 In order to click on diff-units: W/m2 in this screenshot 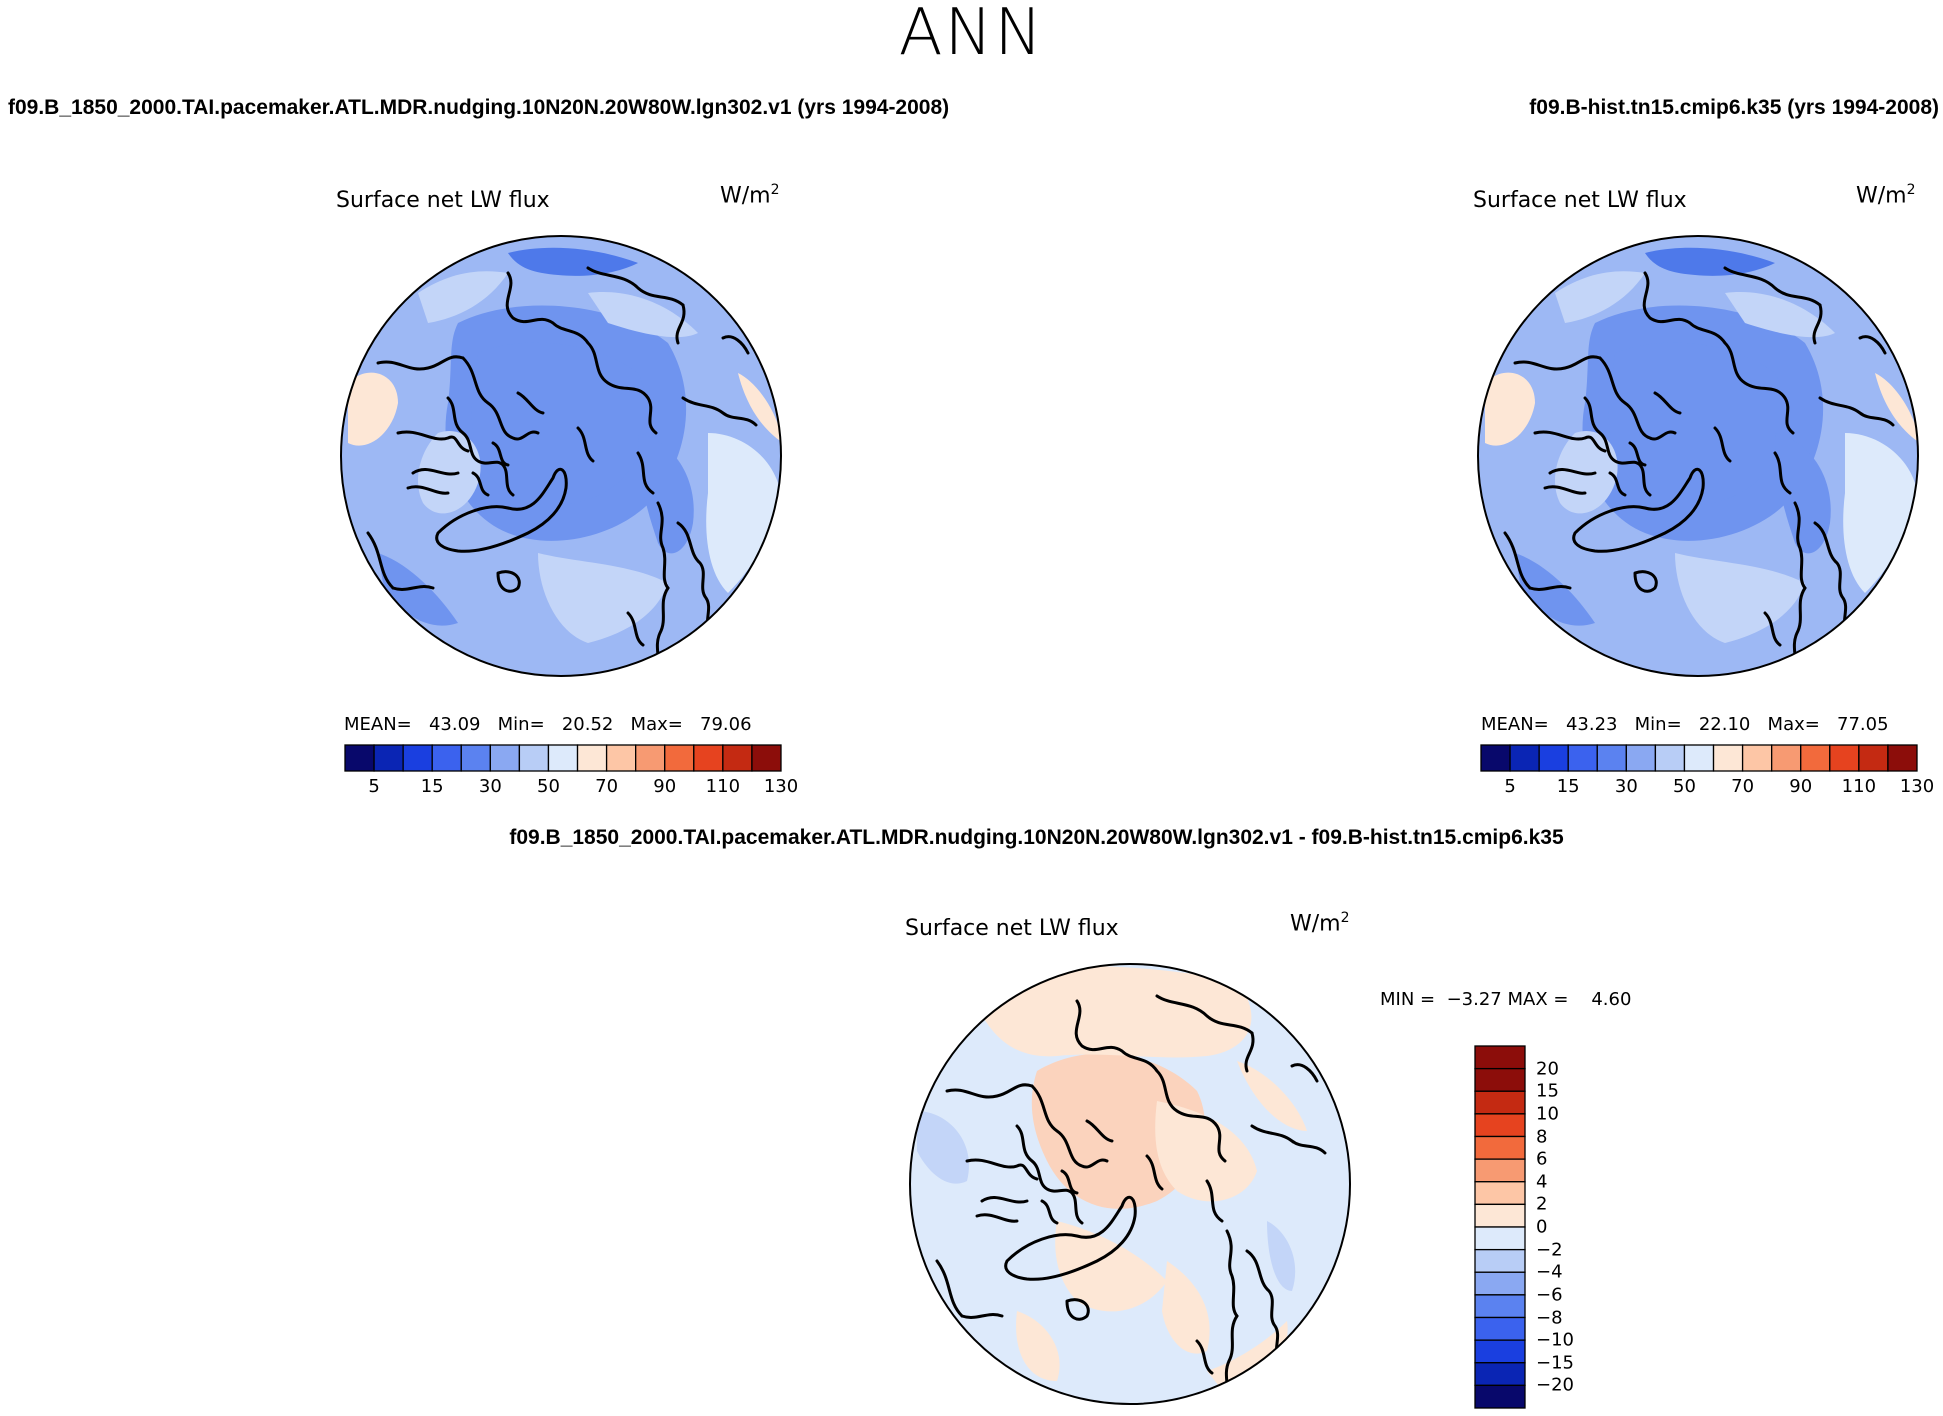, I will do `click(1320, 923)`.